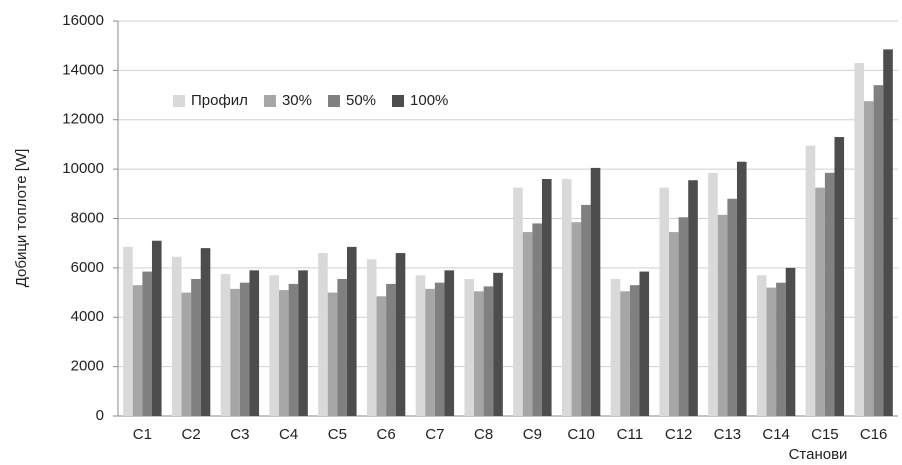 This screenshot has height=465, width=902. Describe the element at coordinates (679, 434) in the screenshot. I see `x-tick-label: C12` at that location.